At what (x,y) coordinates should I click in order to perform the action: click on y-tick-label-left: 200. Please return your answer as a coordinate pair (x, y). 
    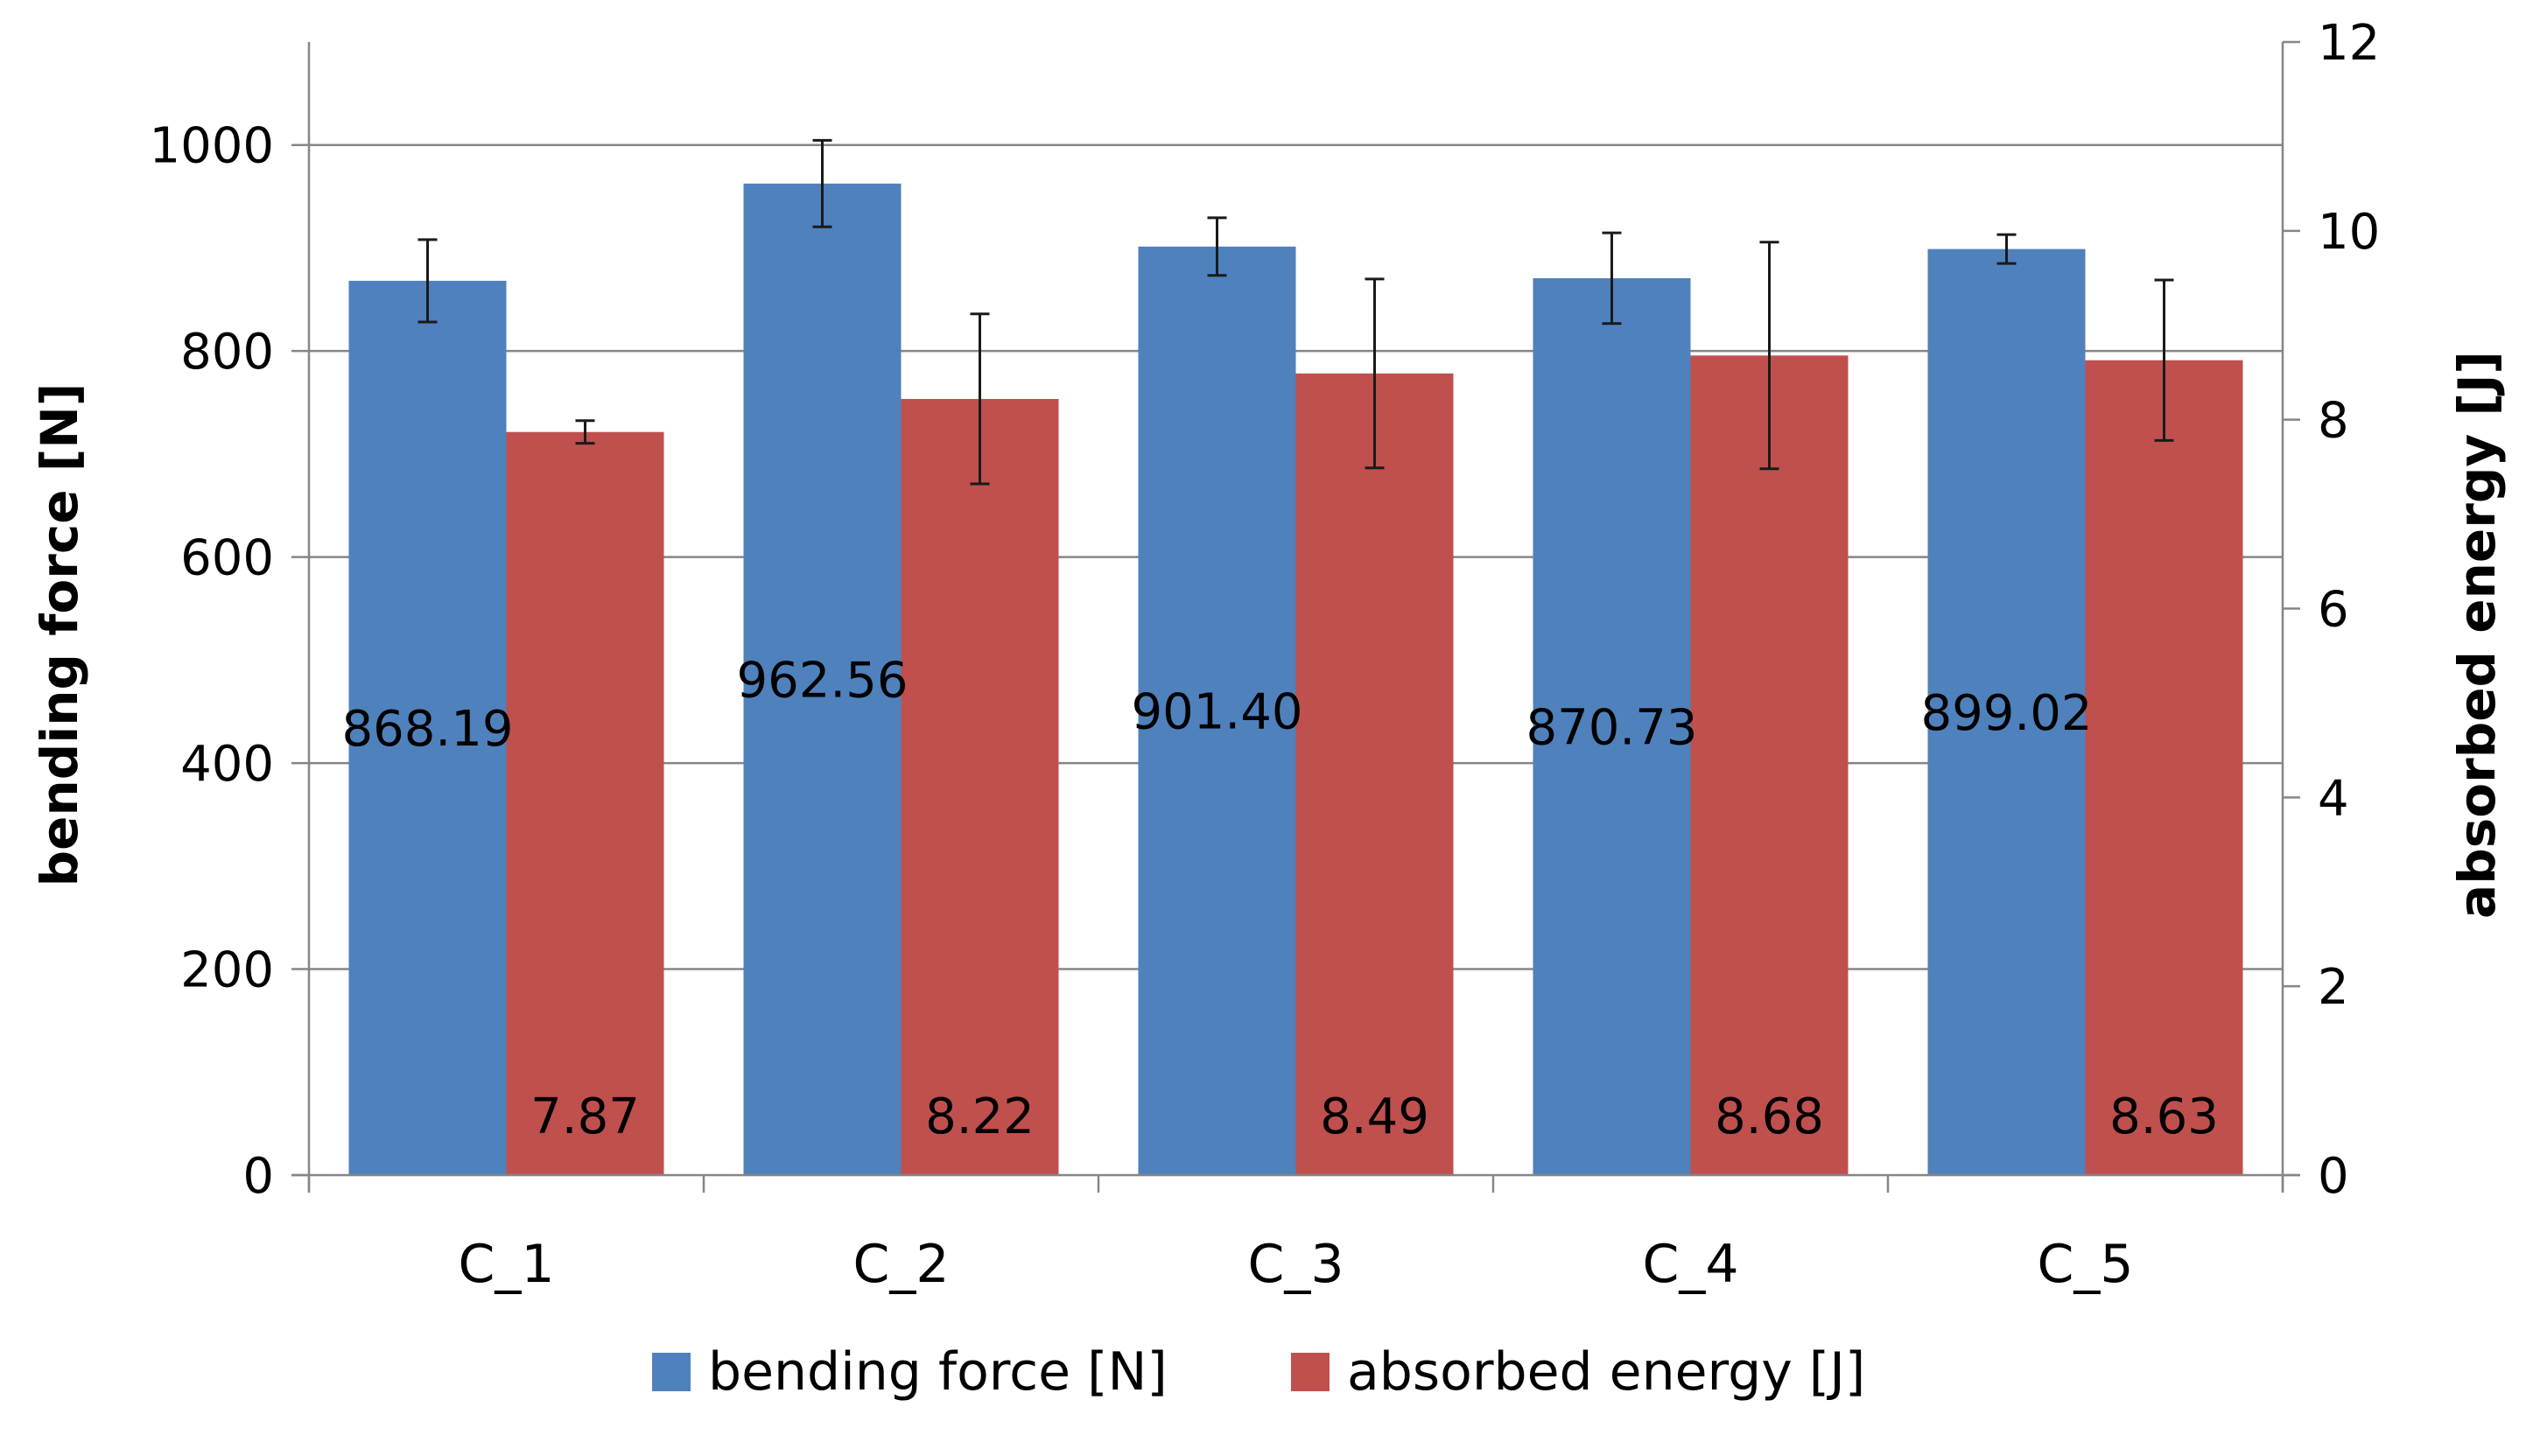
    Looking at the image, I should click on (227, 970).